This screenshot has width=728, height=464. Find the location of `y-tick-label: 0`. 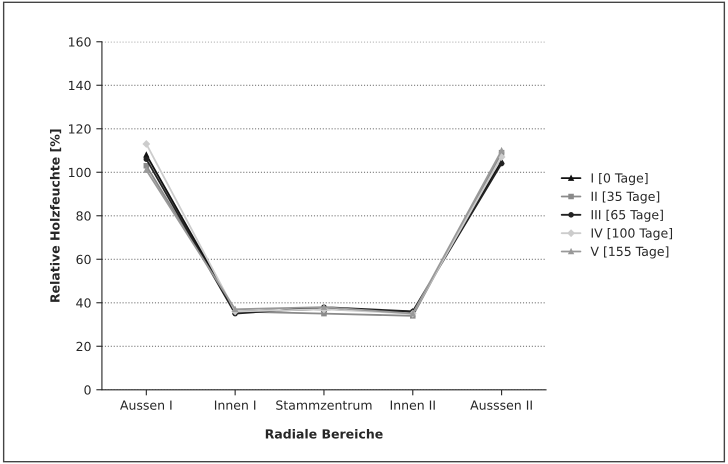

y-tick-label: 0 is located at coordinates (87, 390).